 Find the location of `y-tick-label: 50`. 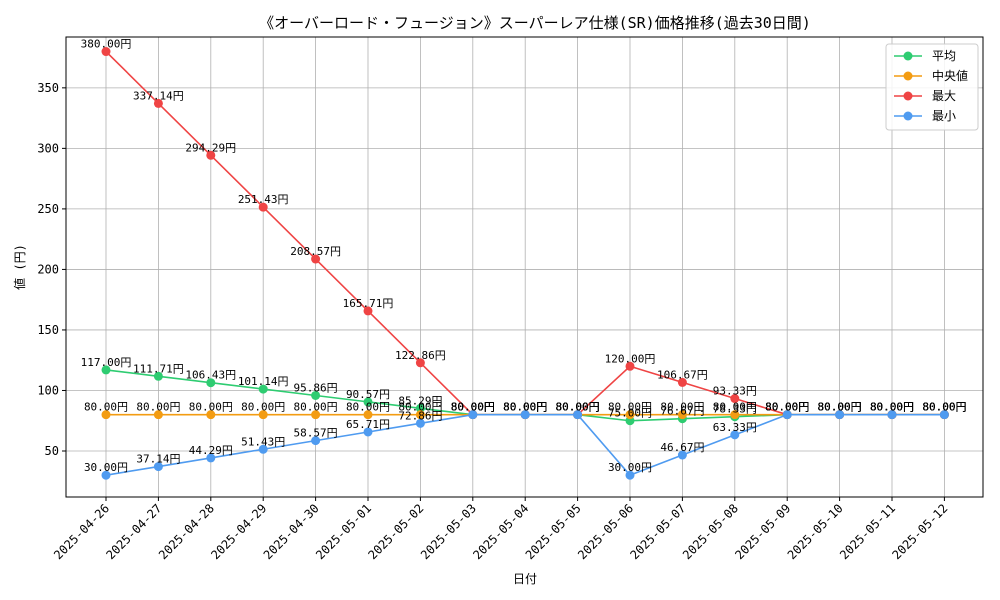

y-tick-label: 50 is located at coordinates (52, 451).